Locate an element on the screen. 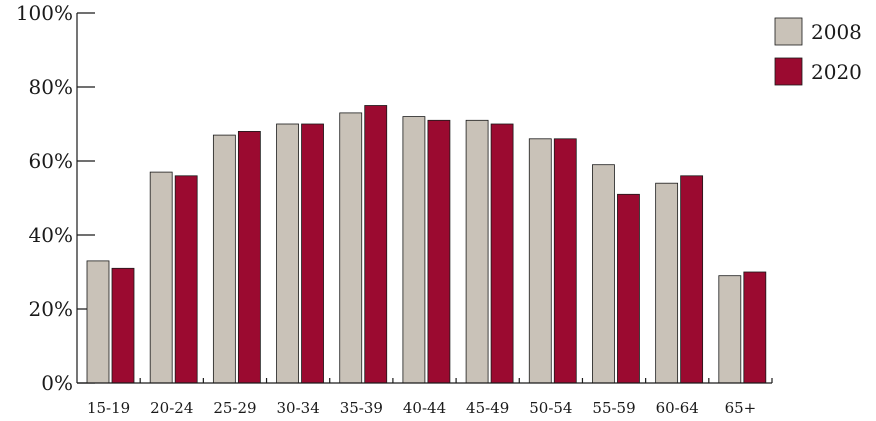  x-tick-label: 25-29 is located at coordinates (234, 408).